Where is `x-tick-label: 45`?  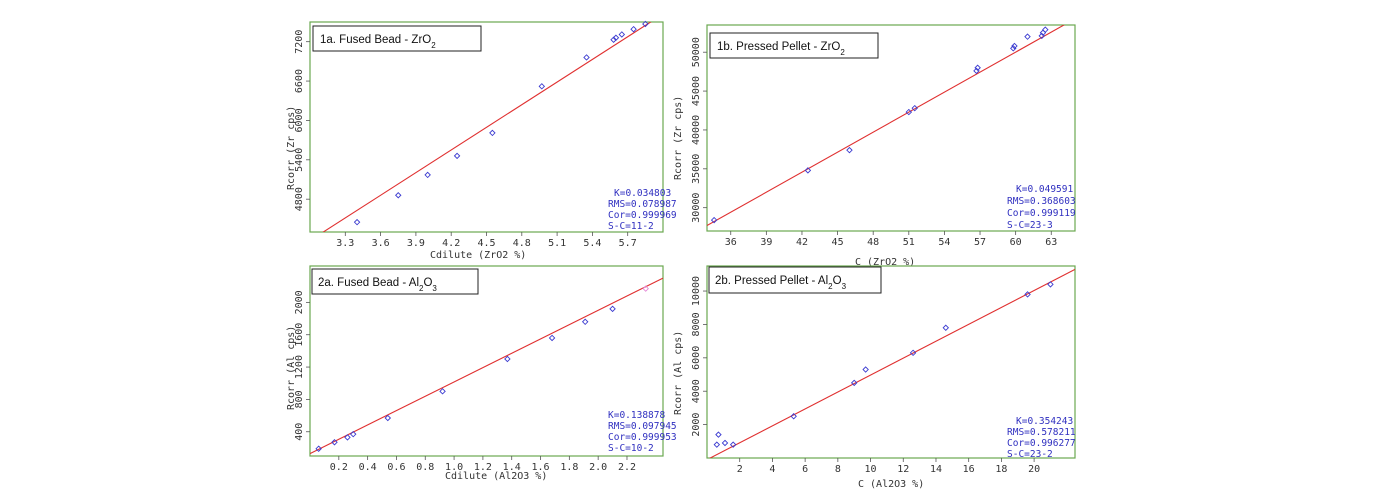 x-tick-label: 45 is located at coordinates (838, 242).